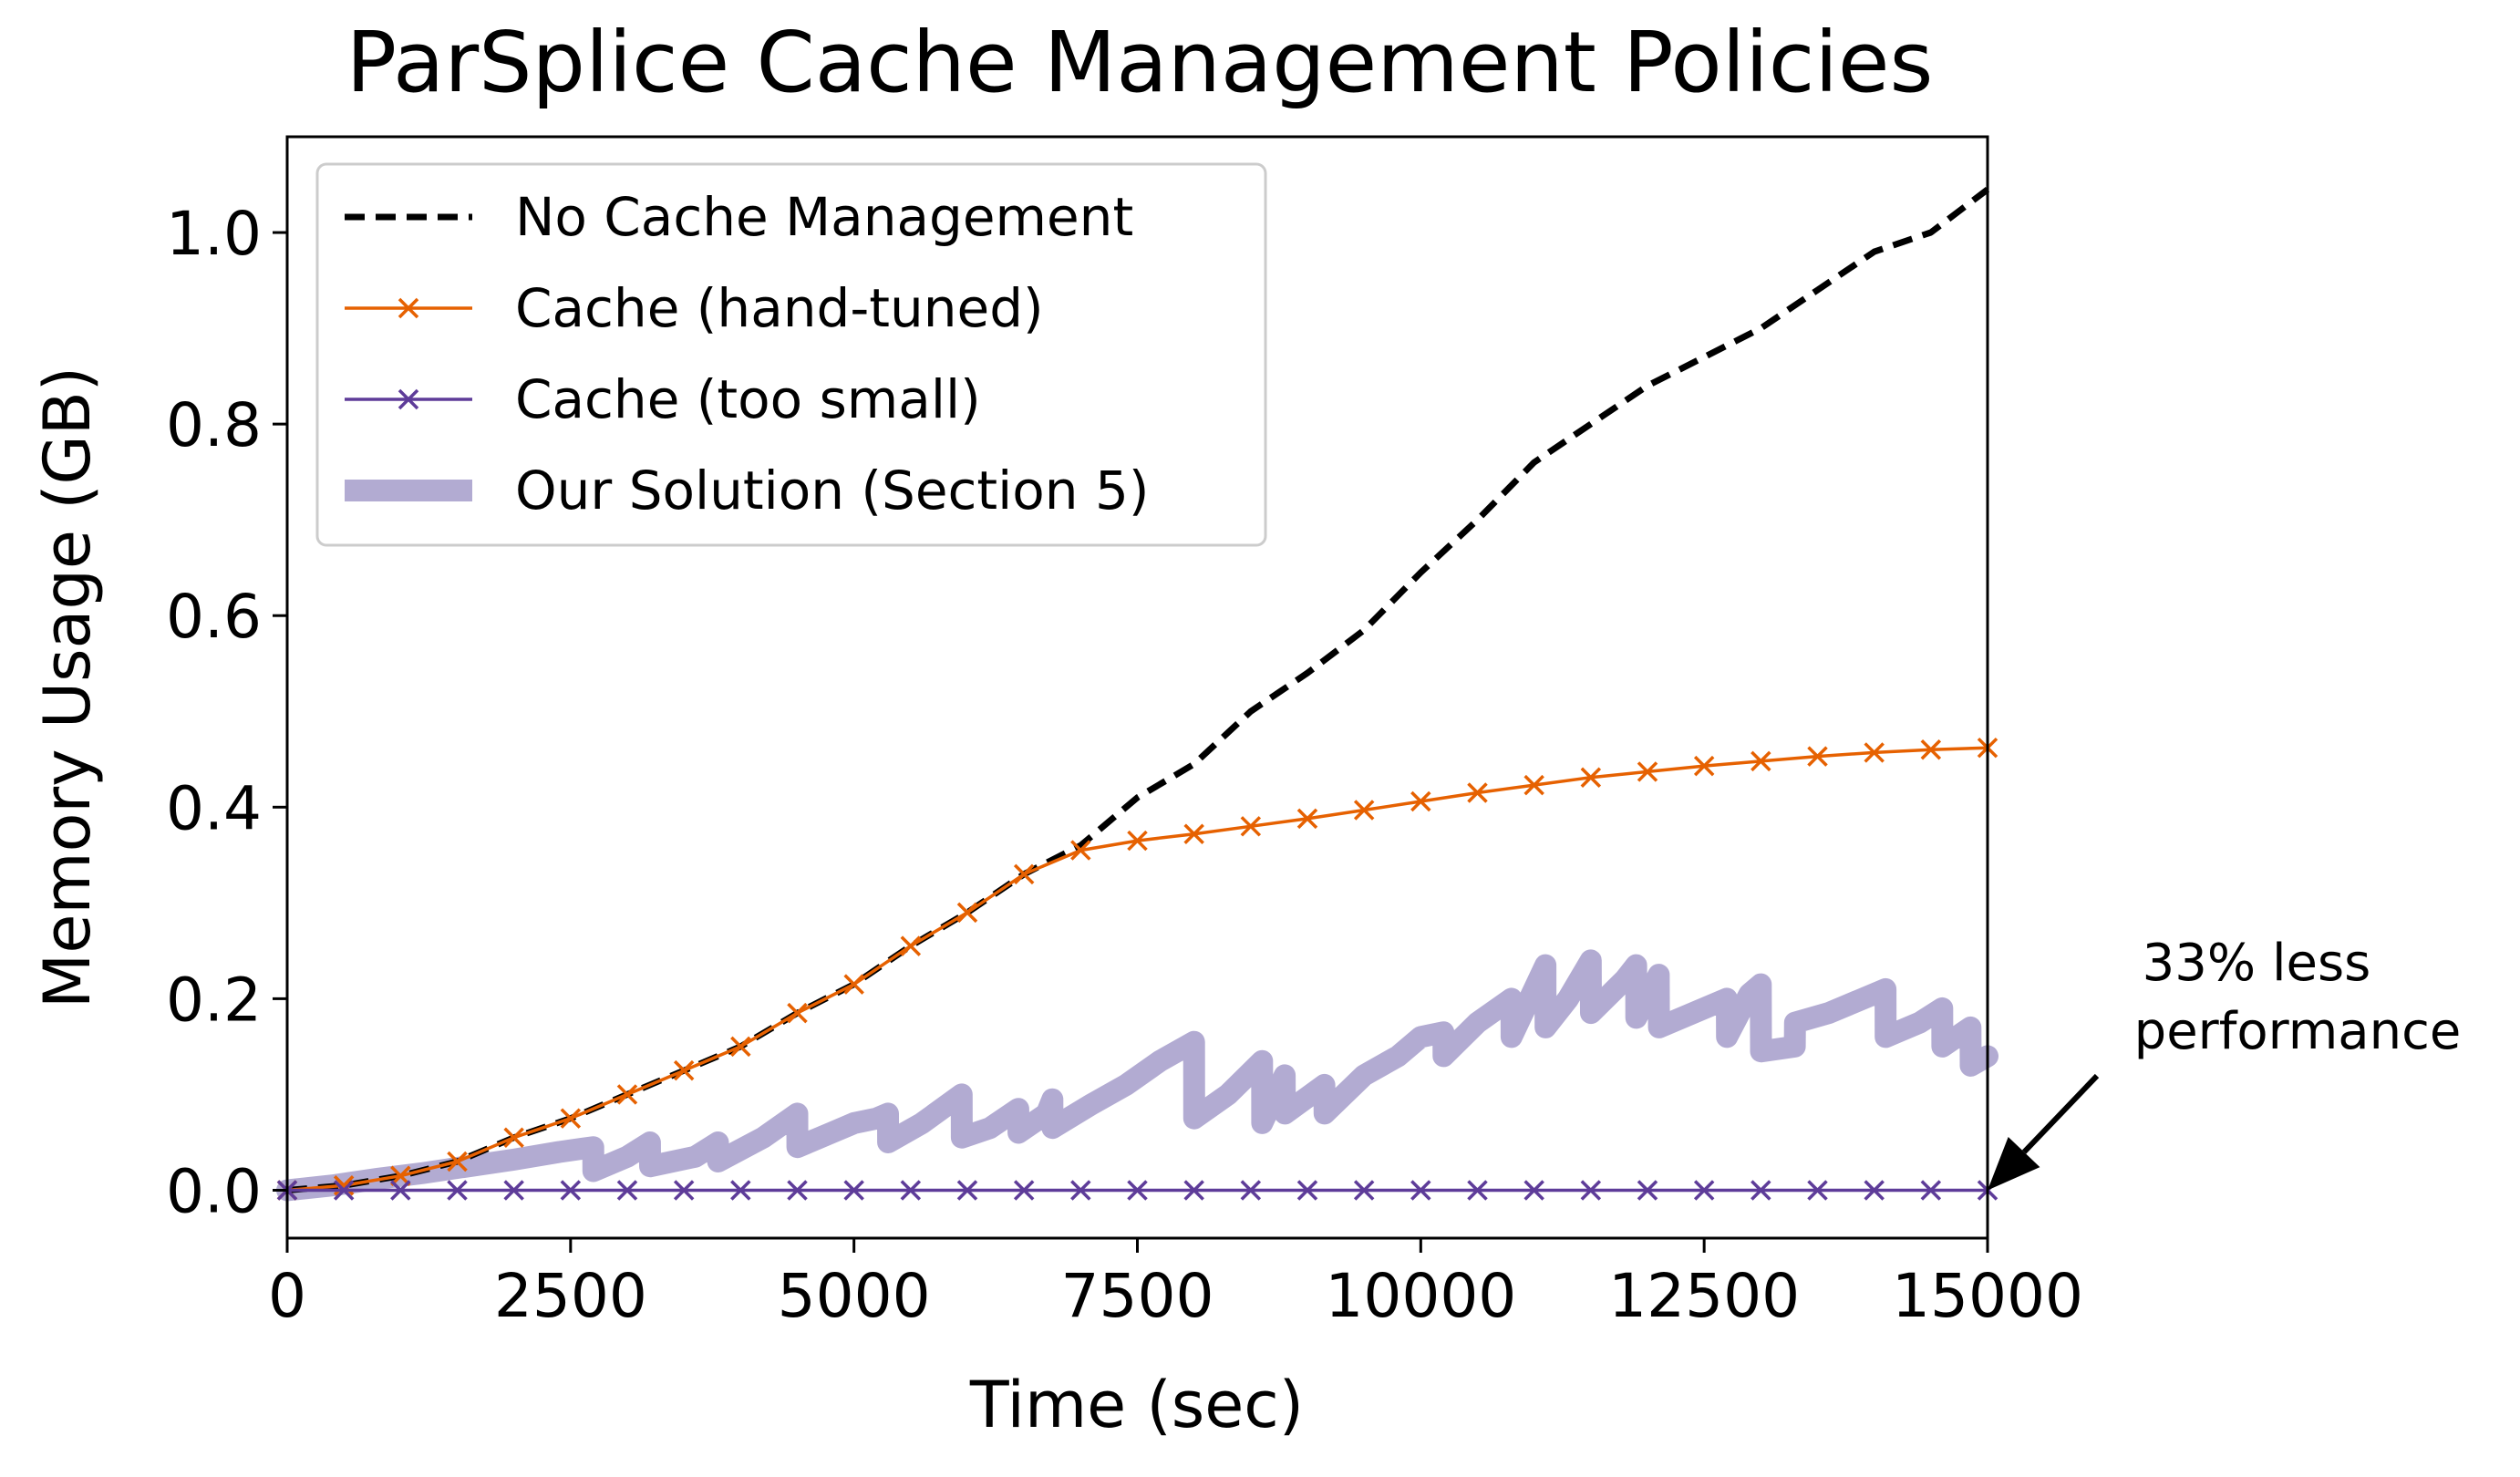 The width and height of the screenshot is (2520, 1477). I want to click on x-axis: 0 2500 5000 7500 10000 12500 15000, so click(1175, 1284).